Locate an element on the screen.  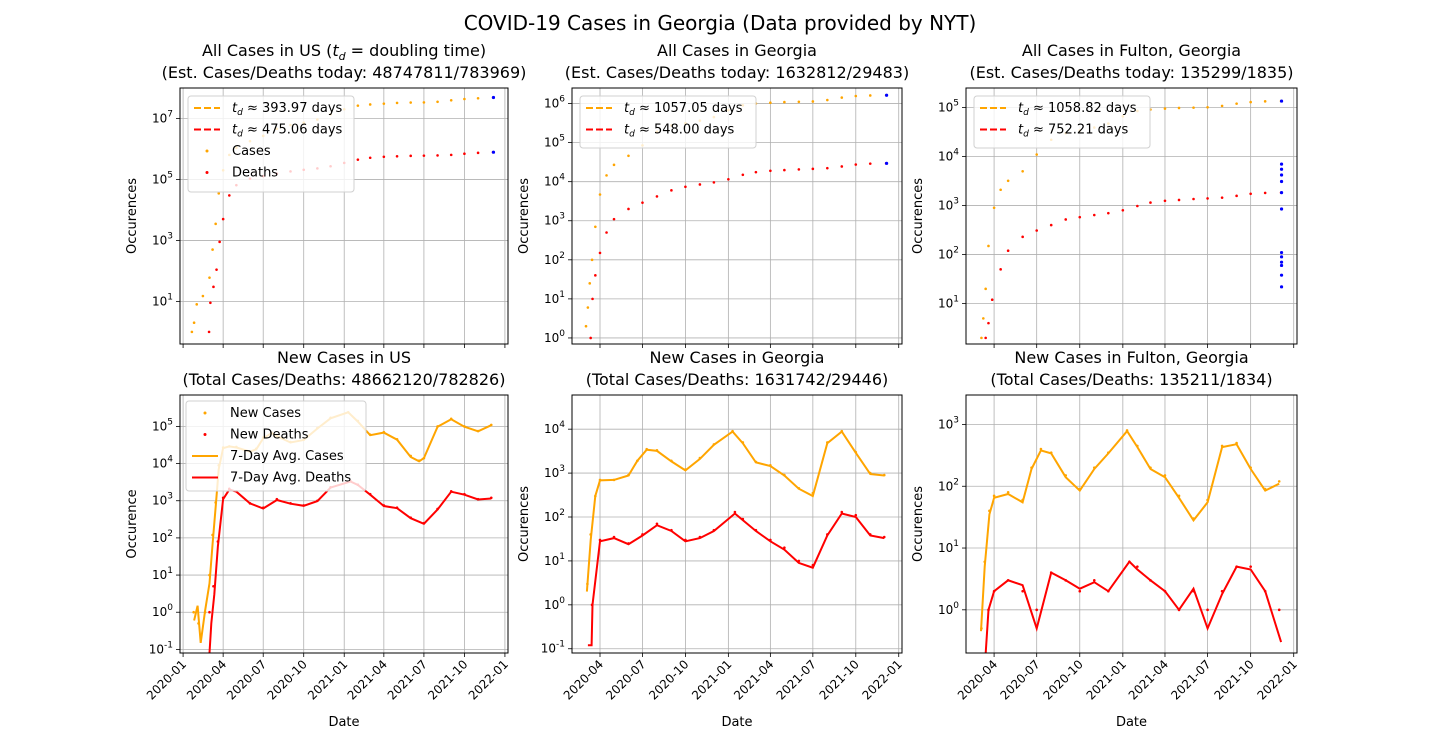
legend-label: New Cases is located at coordinates (265, 413).